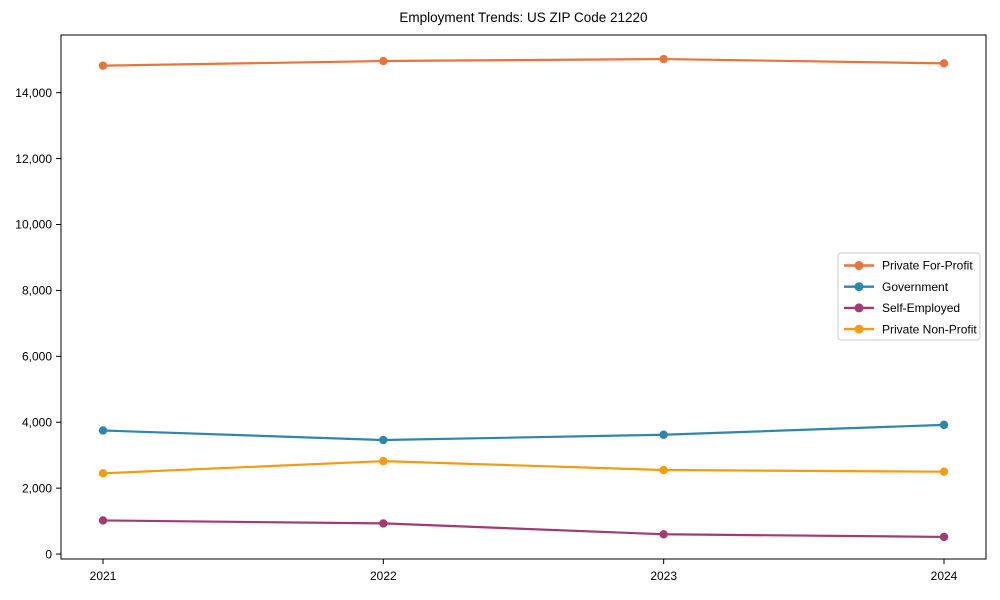 The height and width of the screenshot is (600, 1000). Describe the element at coordinates (38, 323) in the screenshot. I see `y-axis: 0 2,000 4,000 6,000 8,000 10,000 12,000 14,000` at that location.